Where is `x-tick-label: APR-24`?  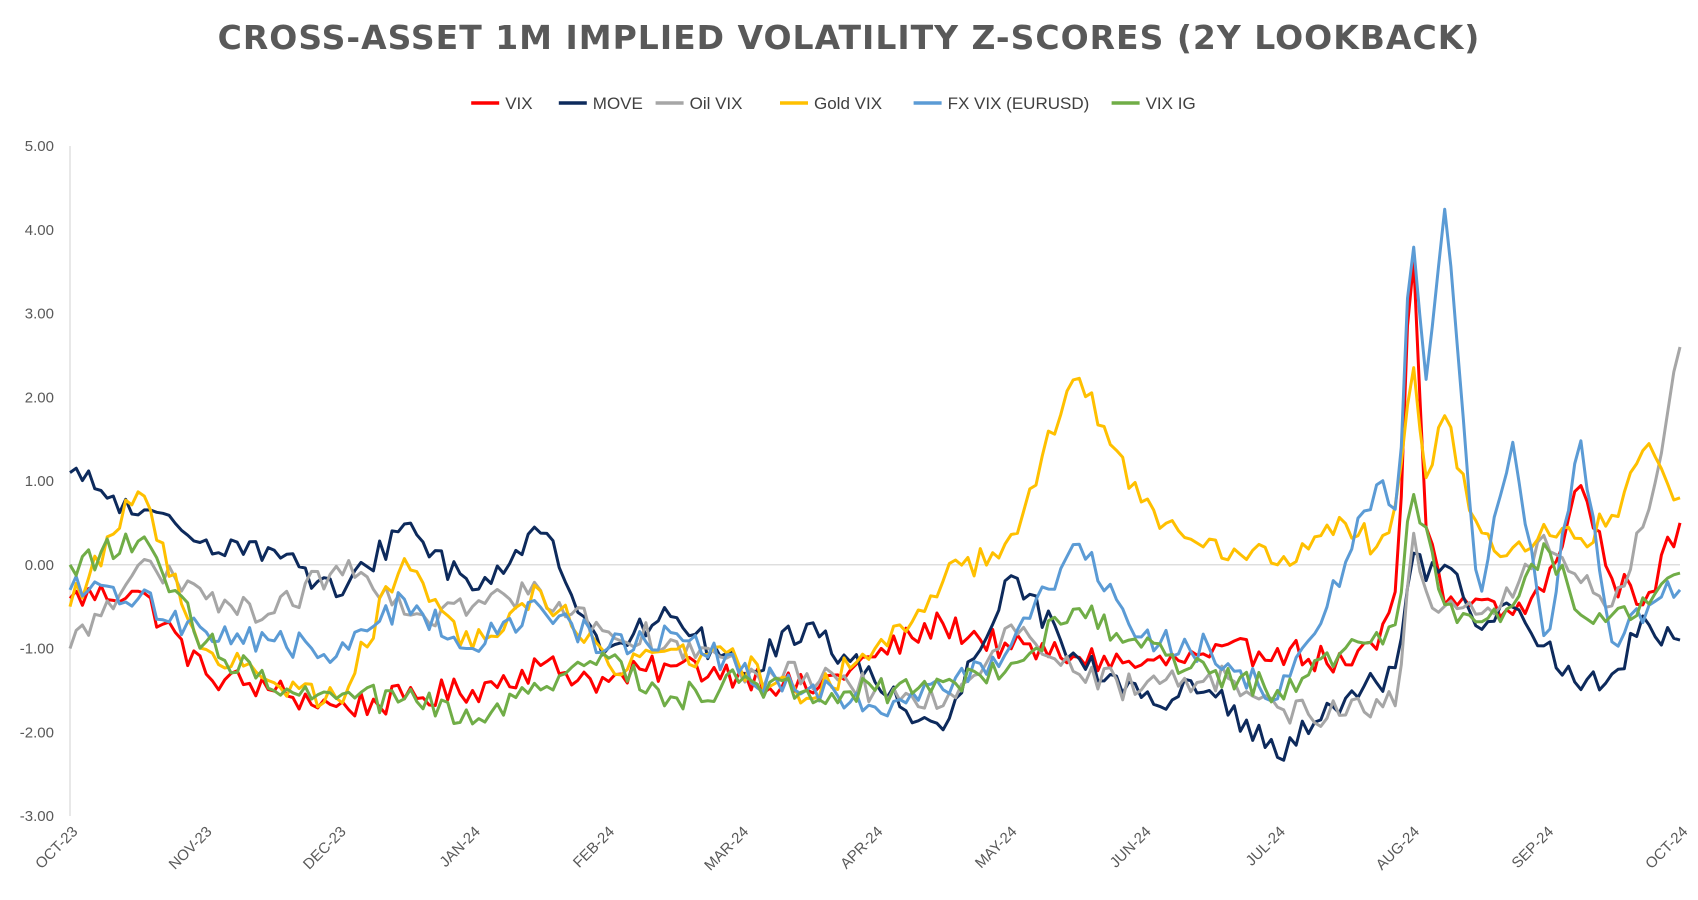
x-tick-label: APR-24 is located at coordinates (861, 847).